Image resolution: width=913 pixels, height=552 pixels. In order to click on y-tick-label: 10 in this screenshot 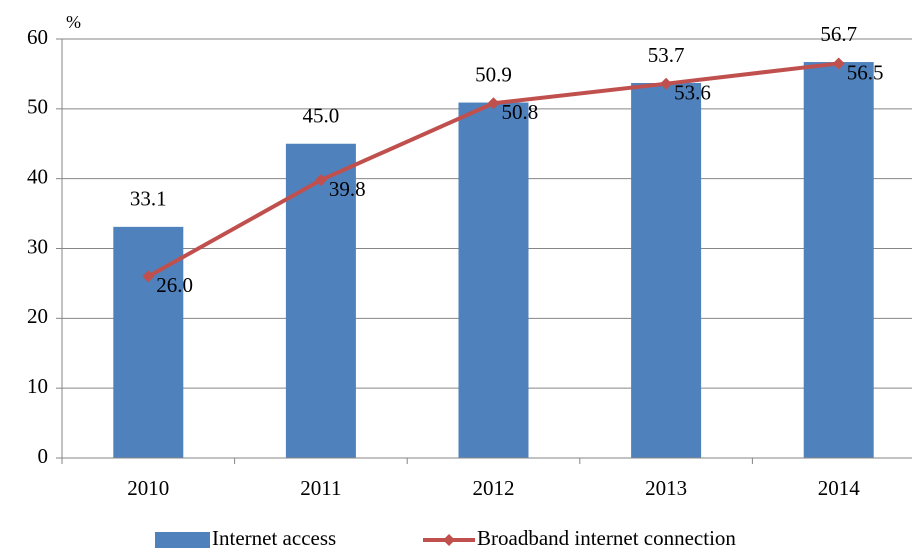, I will do `click(37, 386)`.